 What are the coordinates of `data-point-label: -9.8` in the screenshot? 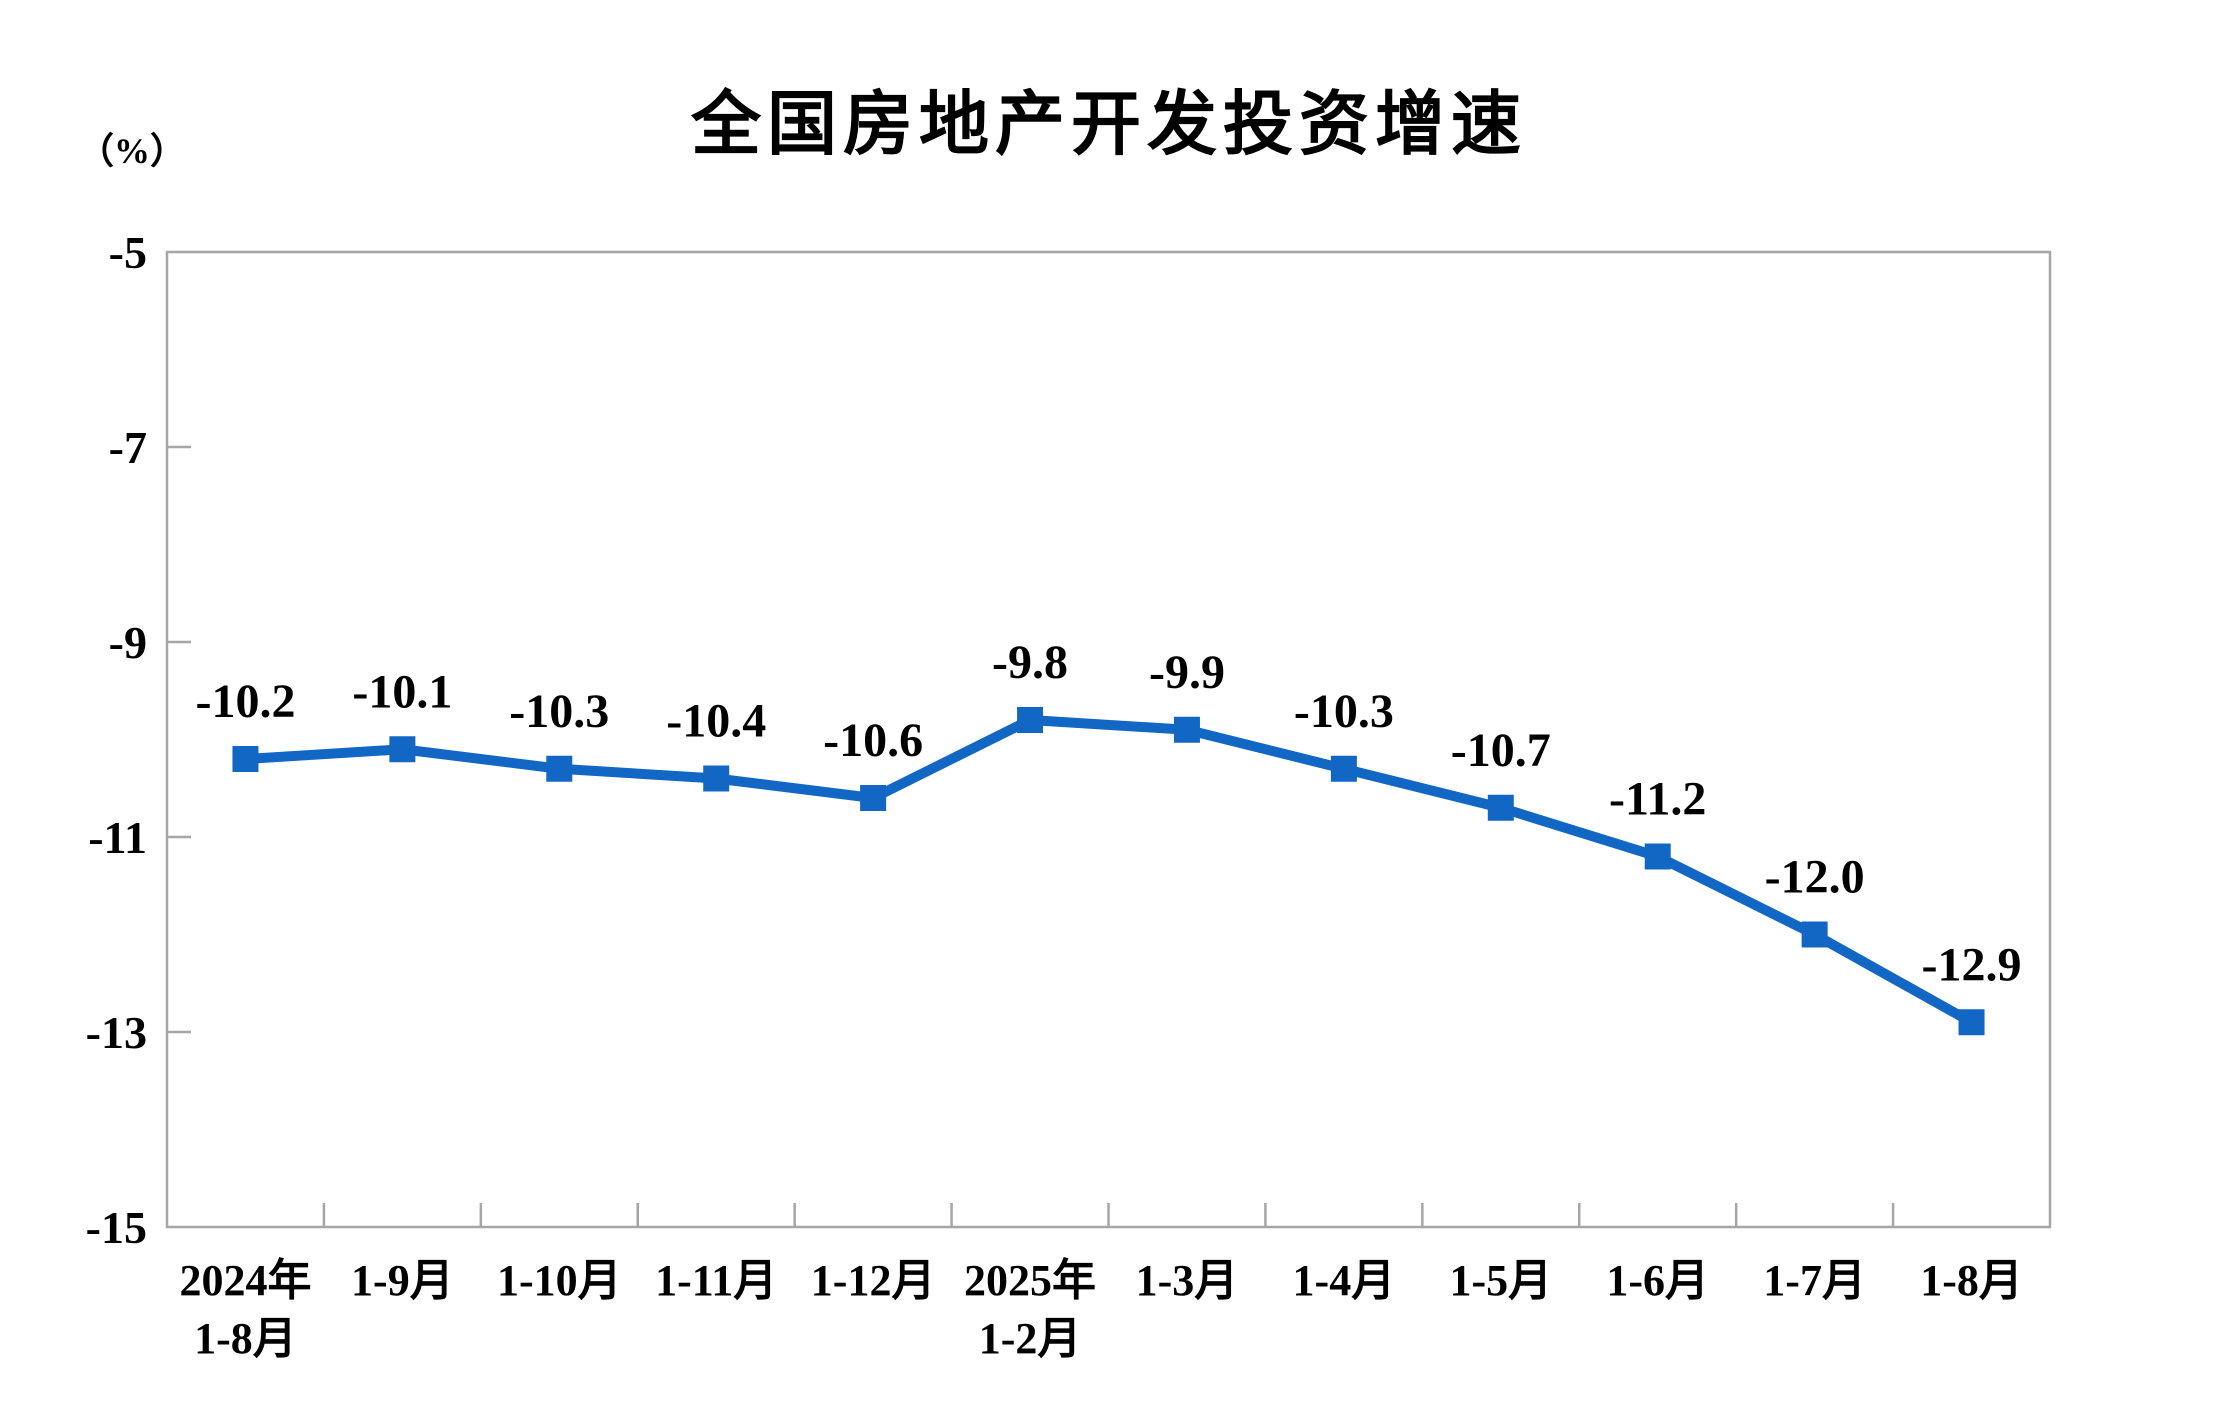 It's located at (1030, 662).